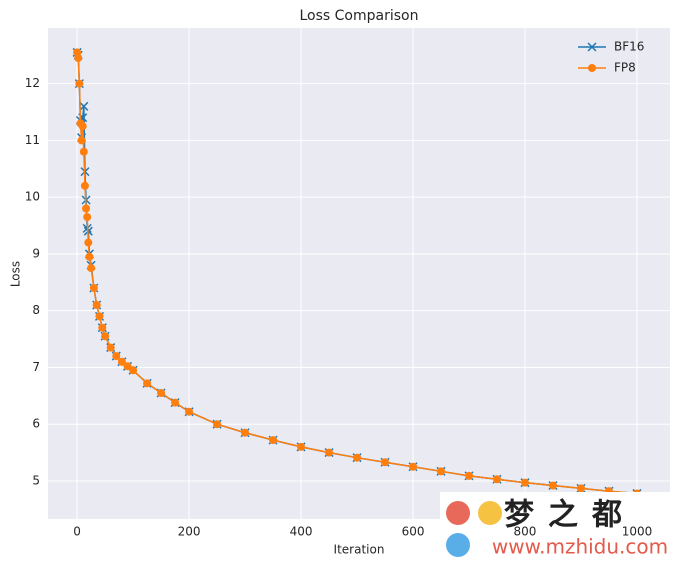 The height and width of the screenshot is (568, 680). Describe the element at coordinates (570, 515) in the screenshot. I see `watermark-name: 梦之都` at that location.